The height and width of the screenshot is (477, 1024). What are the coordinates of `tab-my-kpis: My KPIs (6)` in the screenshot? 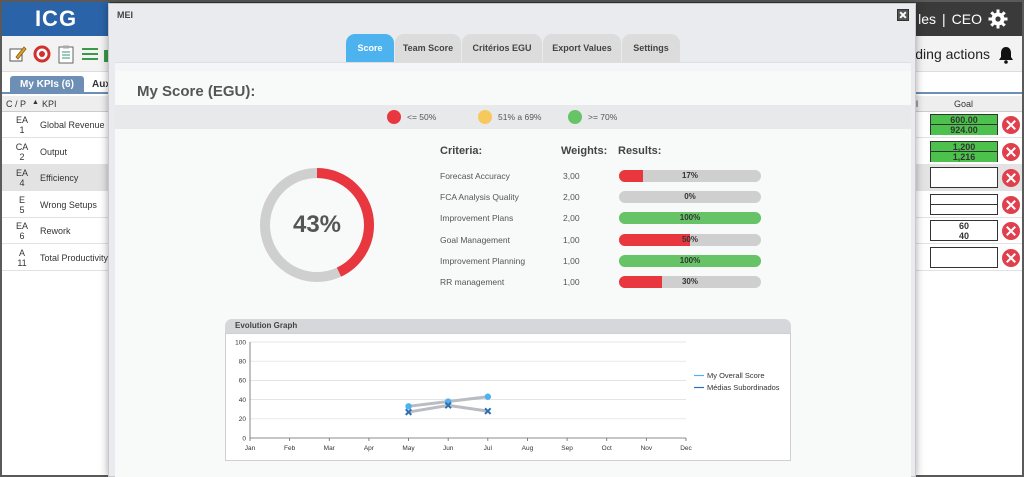 It's located at (47, 85).